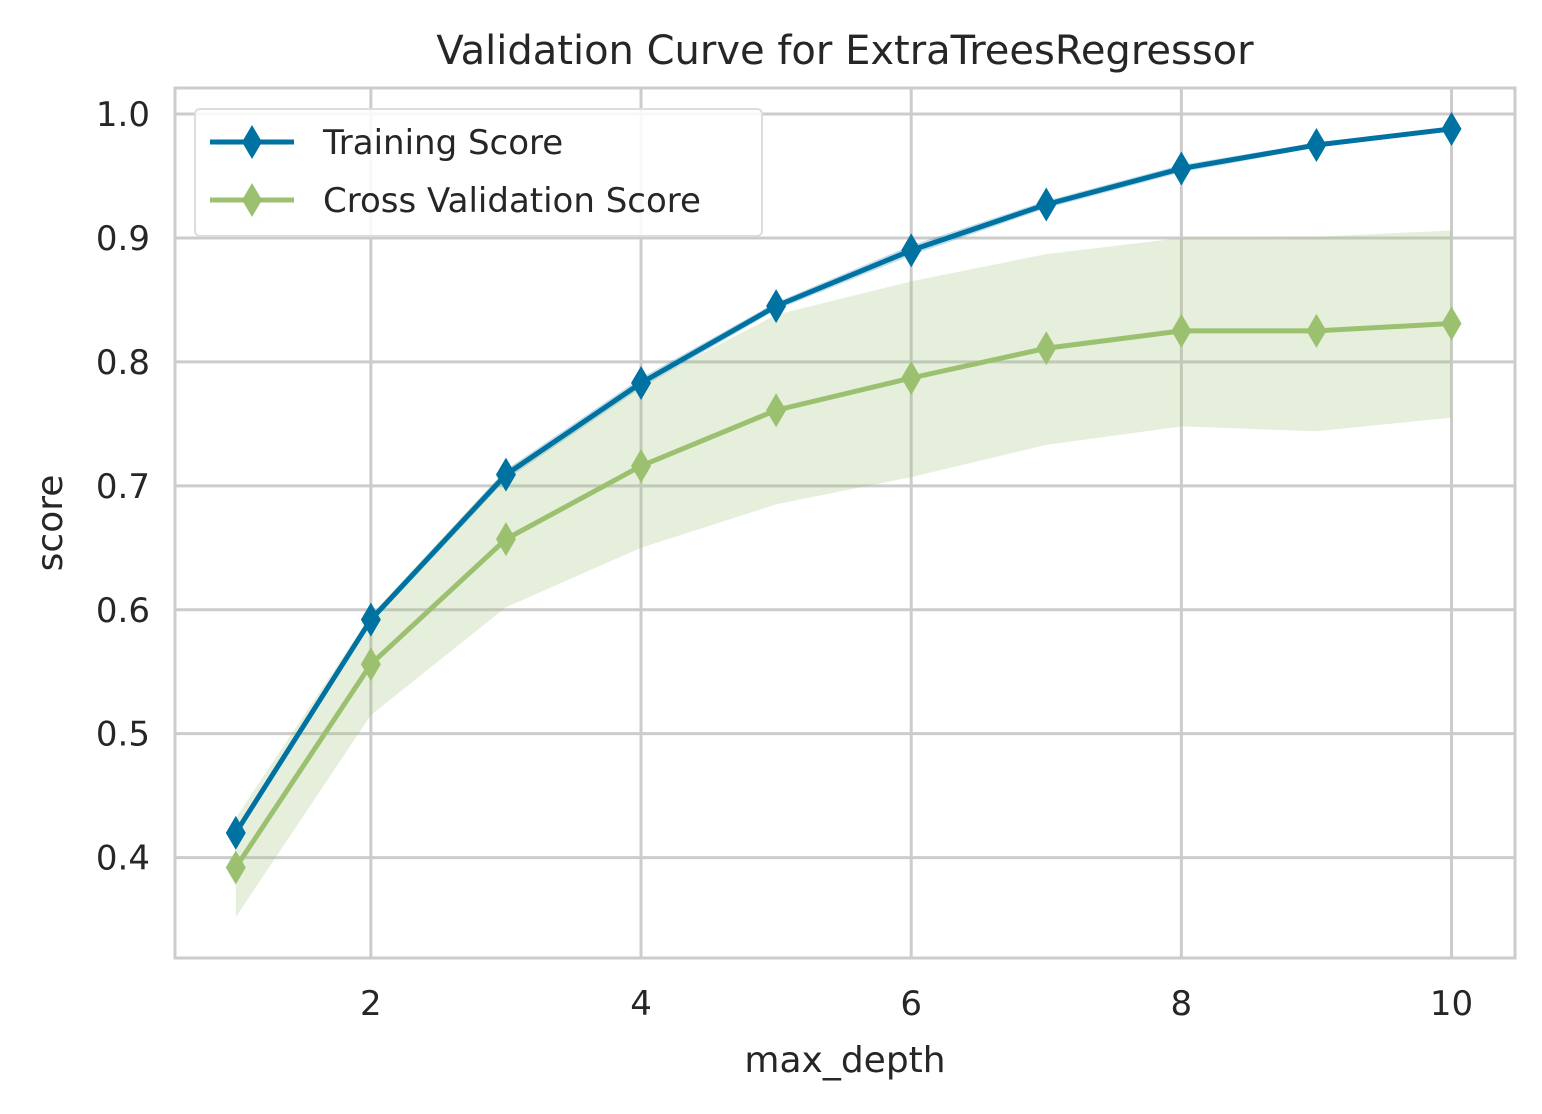  I want to click on legend: Training Score Cross Validation Score, so click(478, 172).